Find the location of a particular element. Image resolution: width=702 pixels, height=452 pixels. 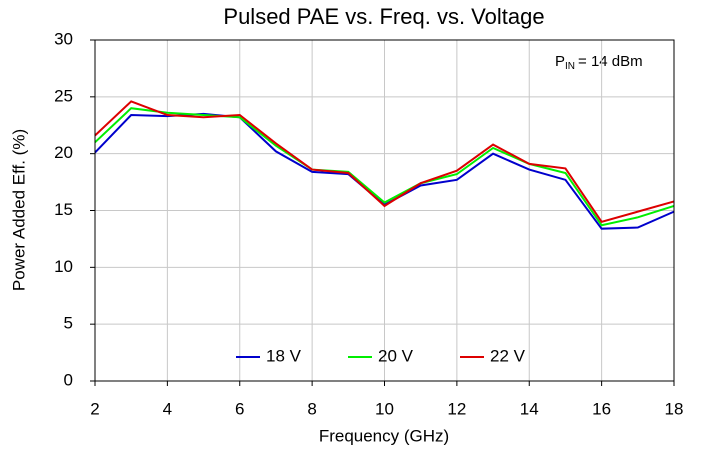

legend-label: 18 V is located at coordinates (284, 355).